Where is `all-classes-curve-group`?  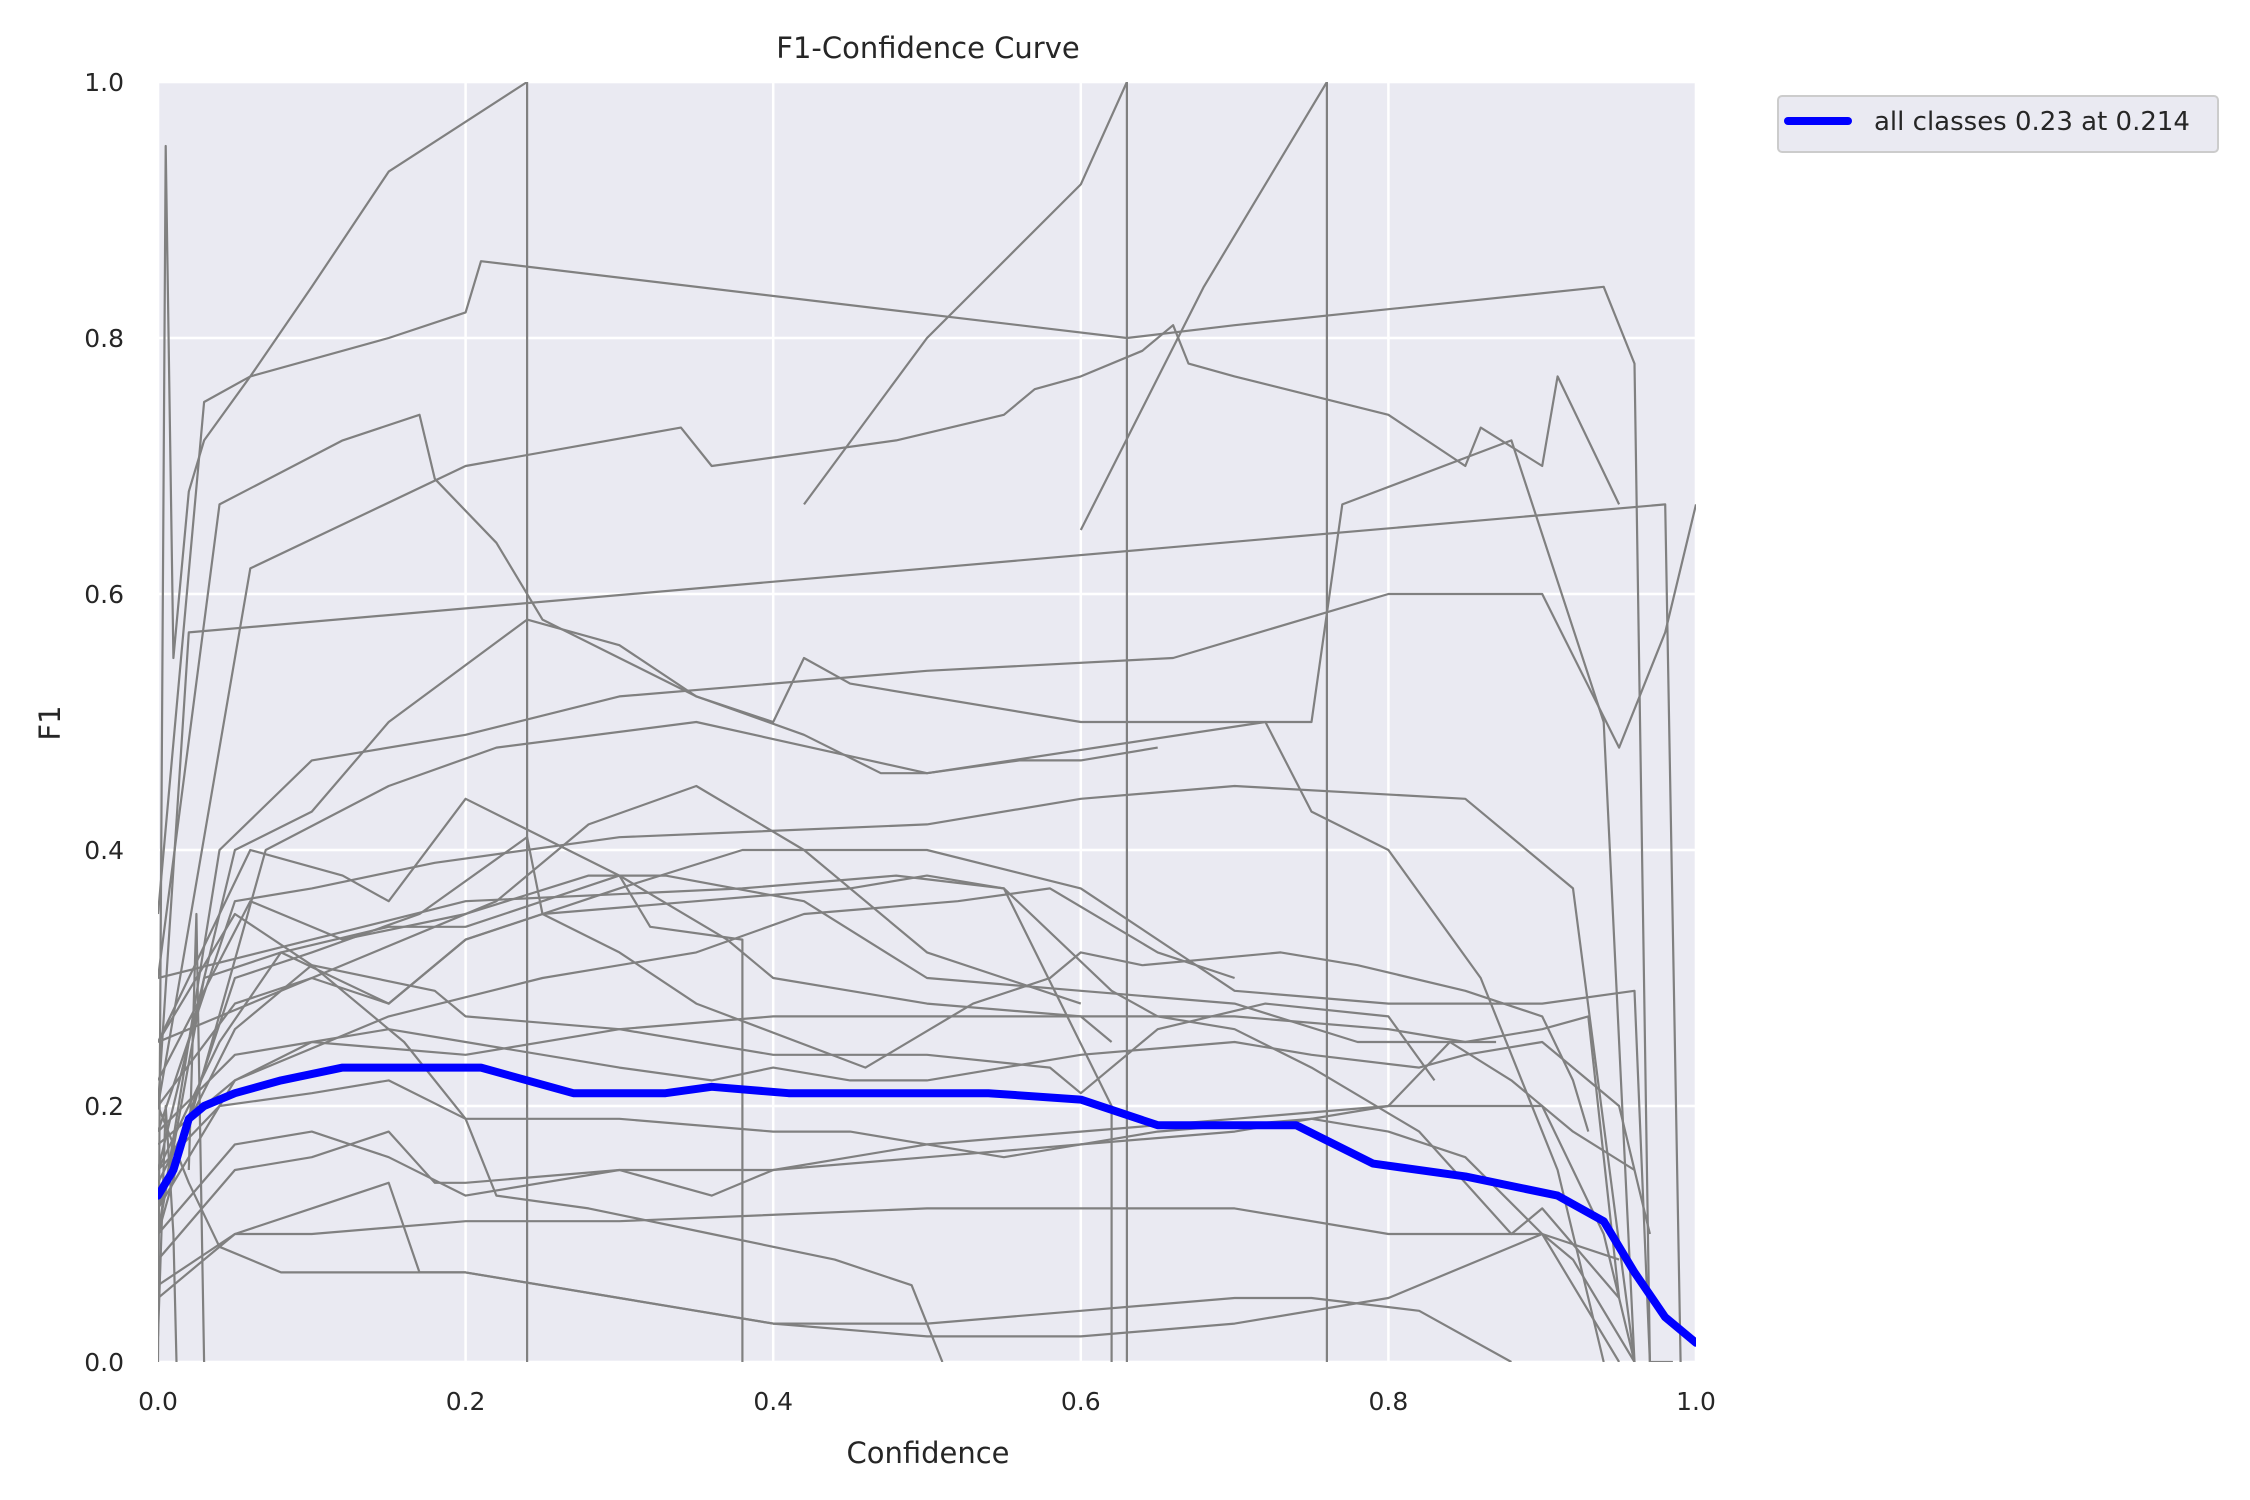 all-classes-curve-group is located at coordinates (927, 1205).